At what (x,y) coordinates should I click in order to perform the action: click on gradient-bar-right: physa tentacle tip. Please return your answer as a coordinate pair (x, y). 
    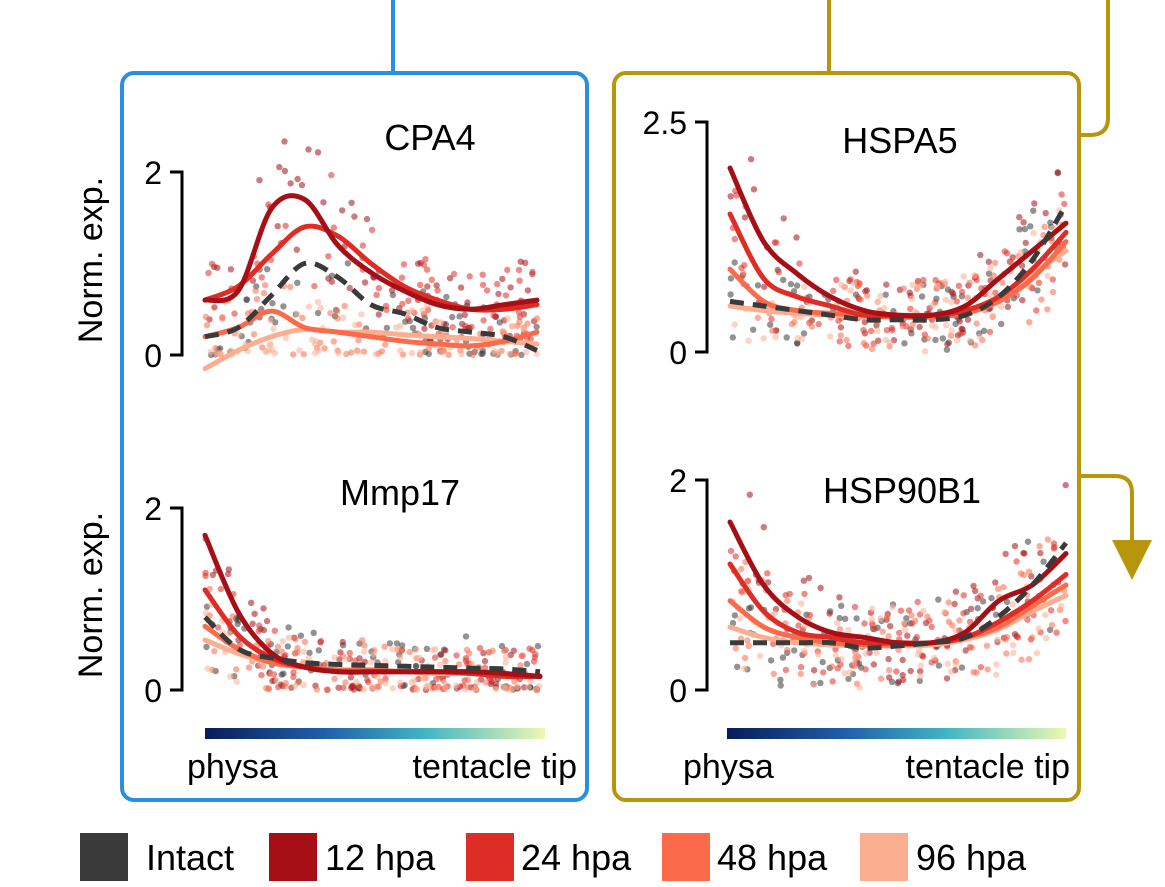
    Looking at the image, I should click on (876, 757).